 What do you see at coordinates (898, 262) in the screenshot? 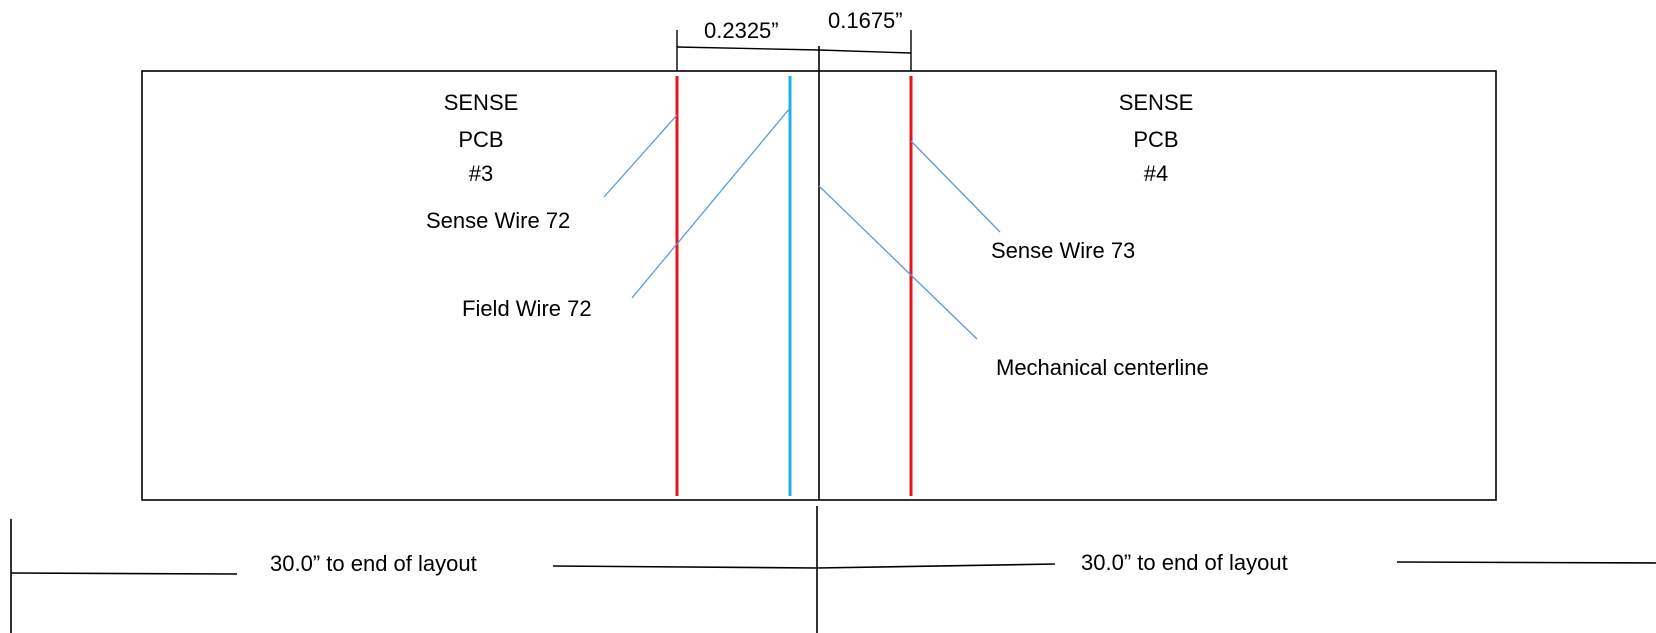
I see `leader-centerline` at bounding box center [898, 262].